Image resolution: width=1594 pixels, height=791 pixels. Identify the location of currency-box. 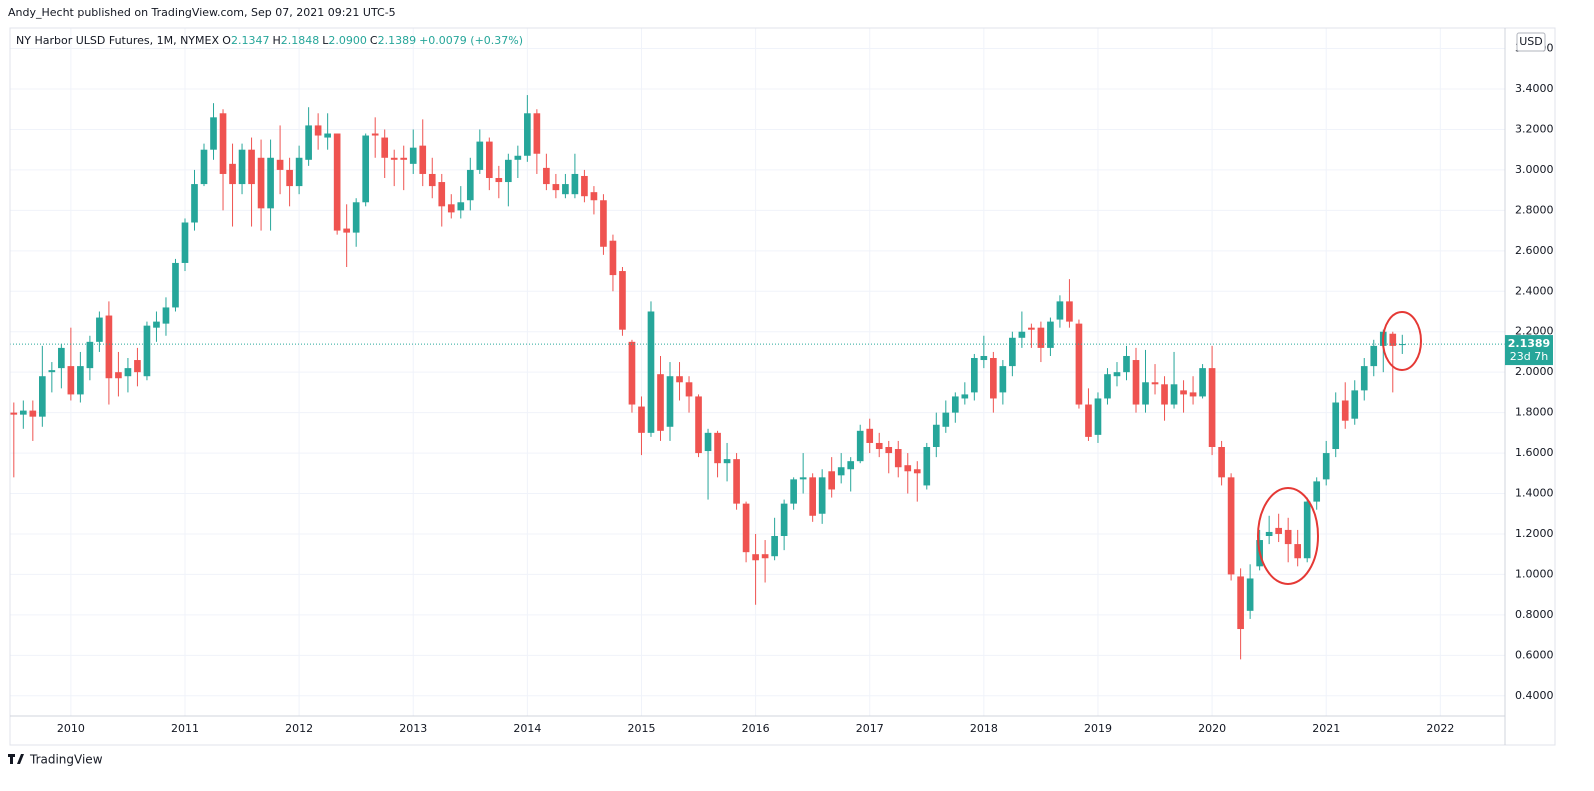
(1531, 42).